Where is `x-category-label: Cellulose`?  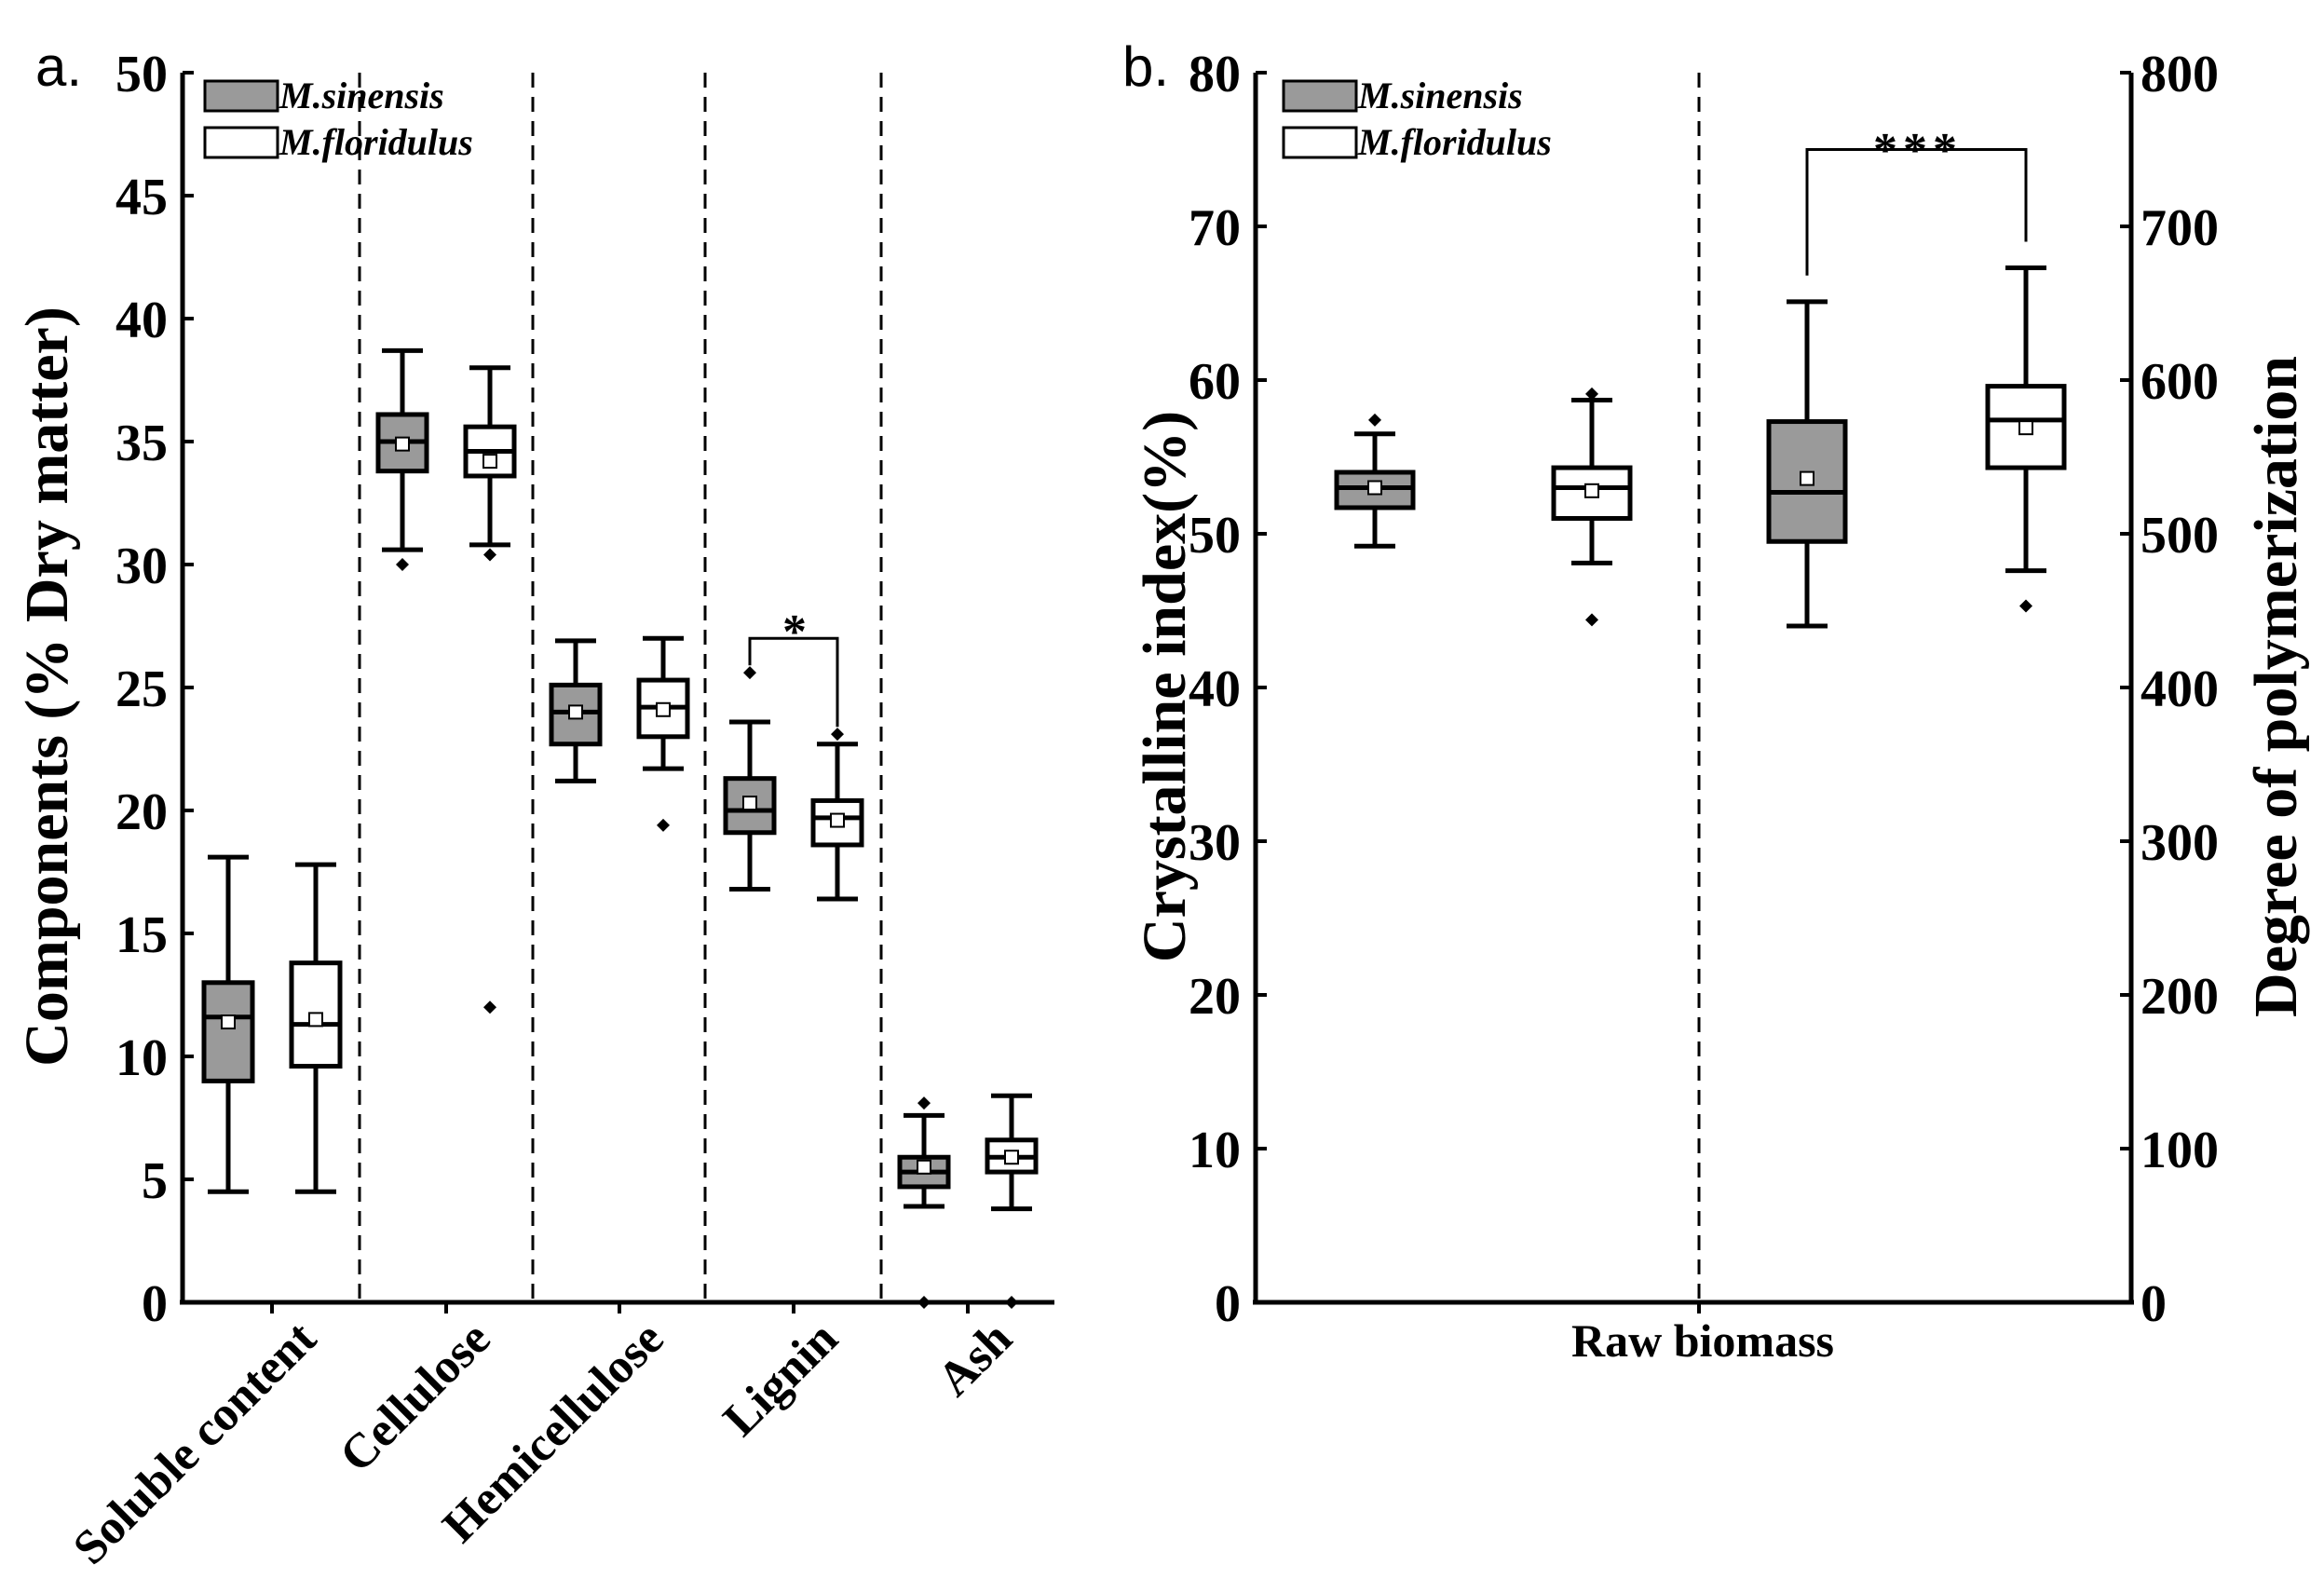
x-category-label: Cellulose is located at coordinates (415, 1397).